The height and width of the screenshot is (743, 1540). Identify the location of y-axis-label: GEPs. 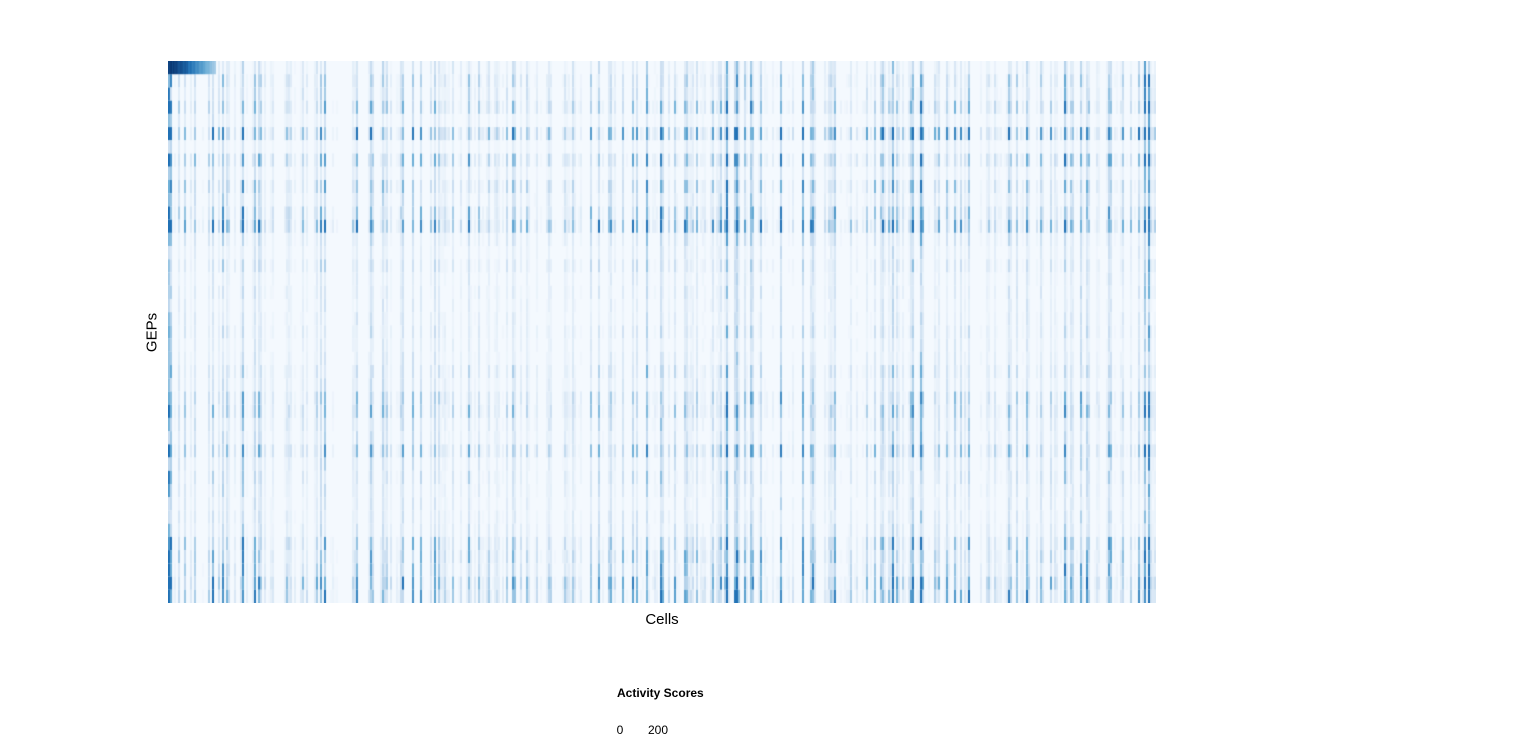
(152, 332).